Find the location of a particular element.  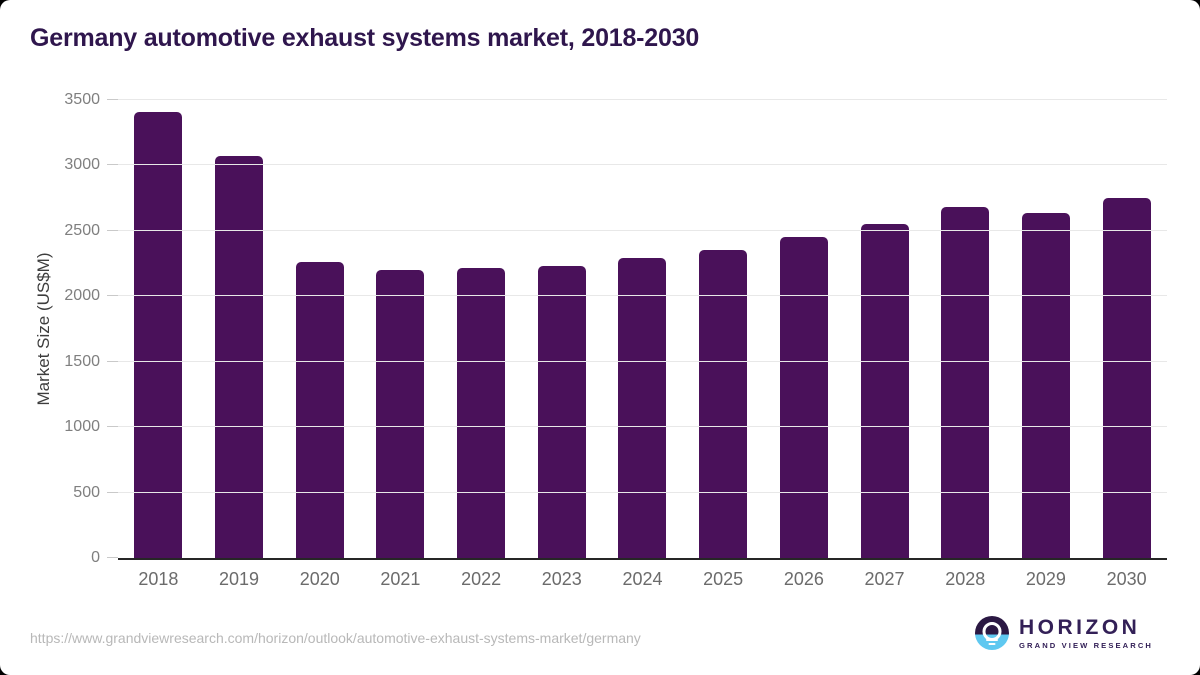

logo-text: HORIZON GRAND VIEW RESEARCH is located at coordinates (1086, 633).